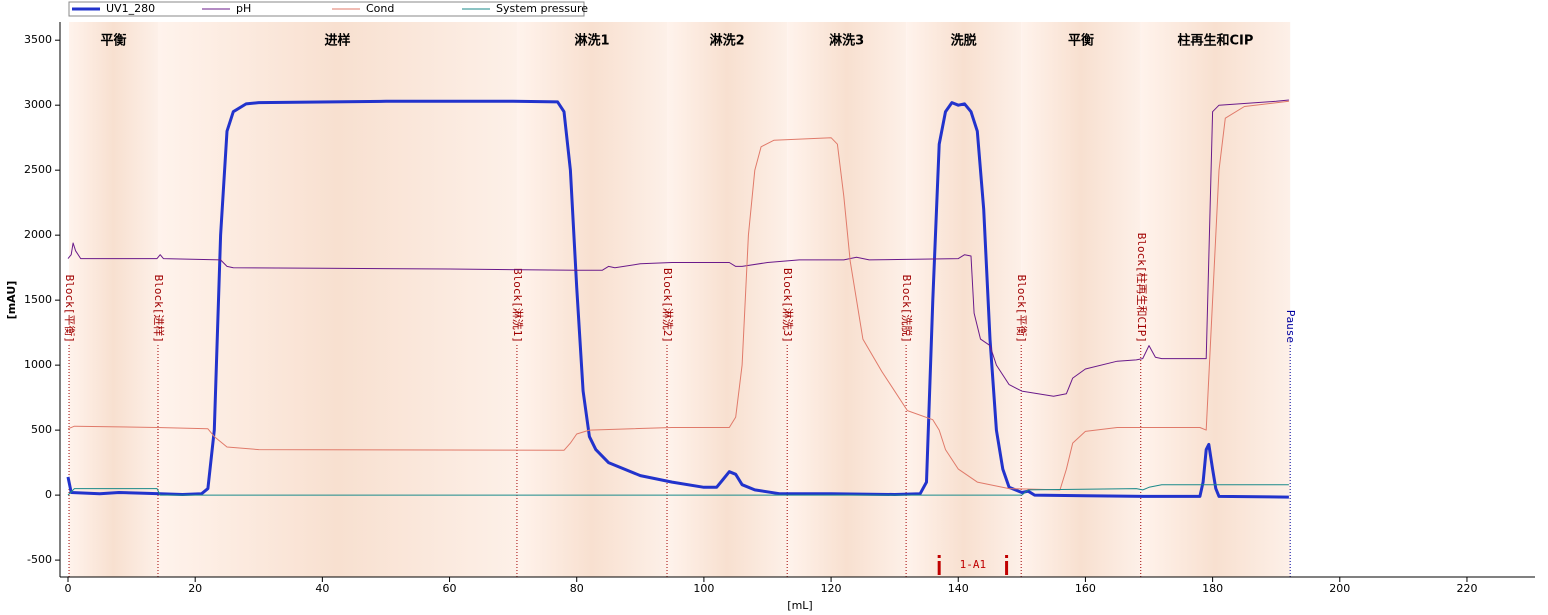 This screenshot has width=1548, height=615. What do you see at coordinates (1085, 588) in the screenshot?
I see `x-tick-label: 160` at bounding box center [1085, 588].